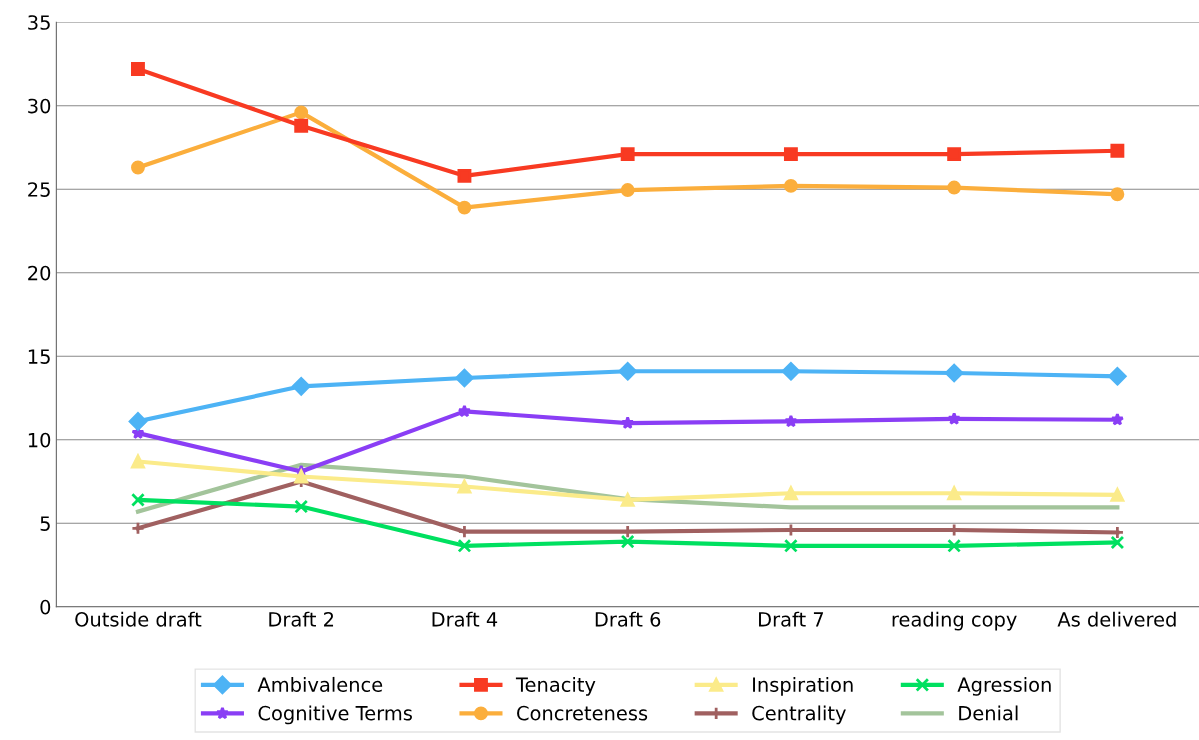  I want to click on y-tick-label: 35, so click(39, 22).